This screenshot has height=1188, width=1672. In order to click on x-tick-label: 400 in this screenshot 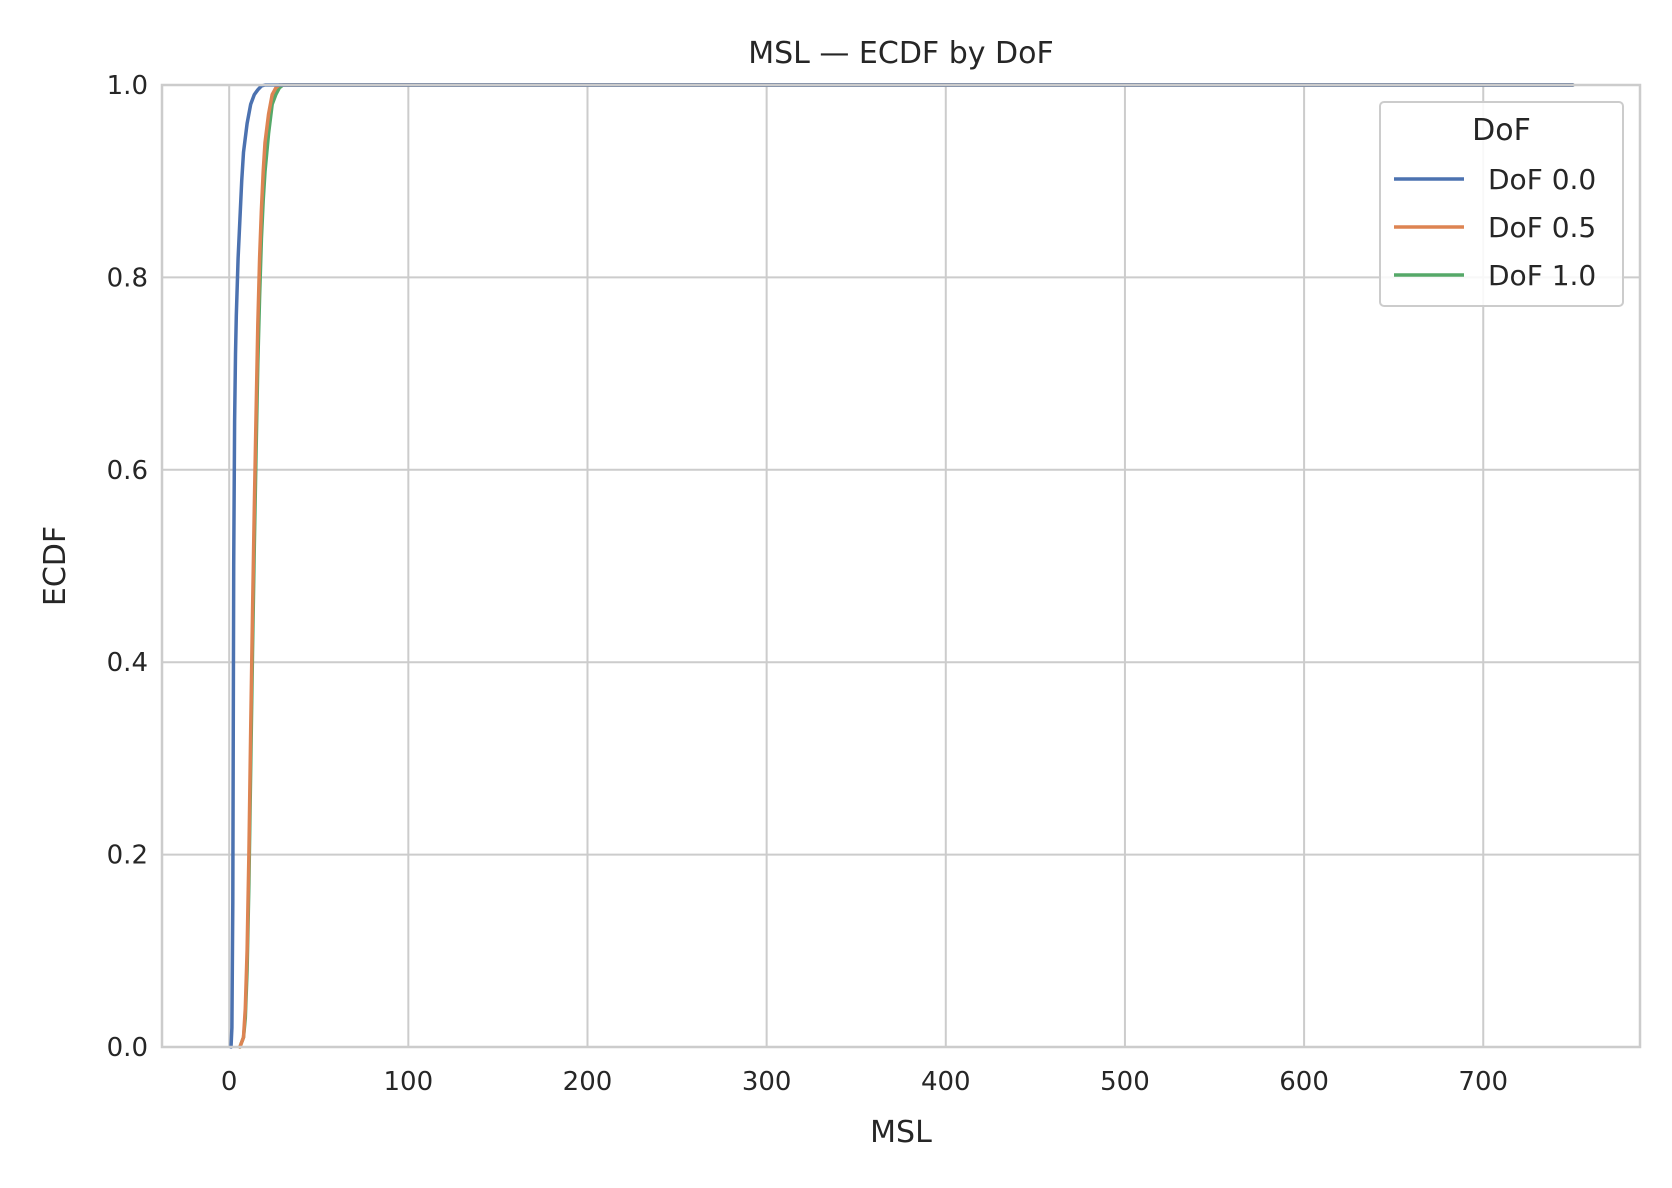, I will do `click(946, 1082)`.